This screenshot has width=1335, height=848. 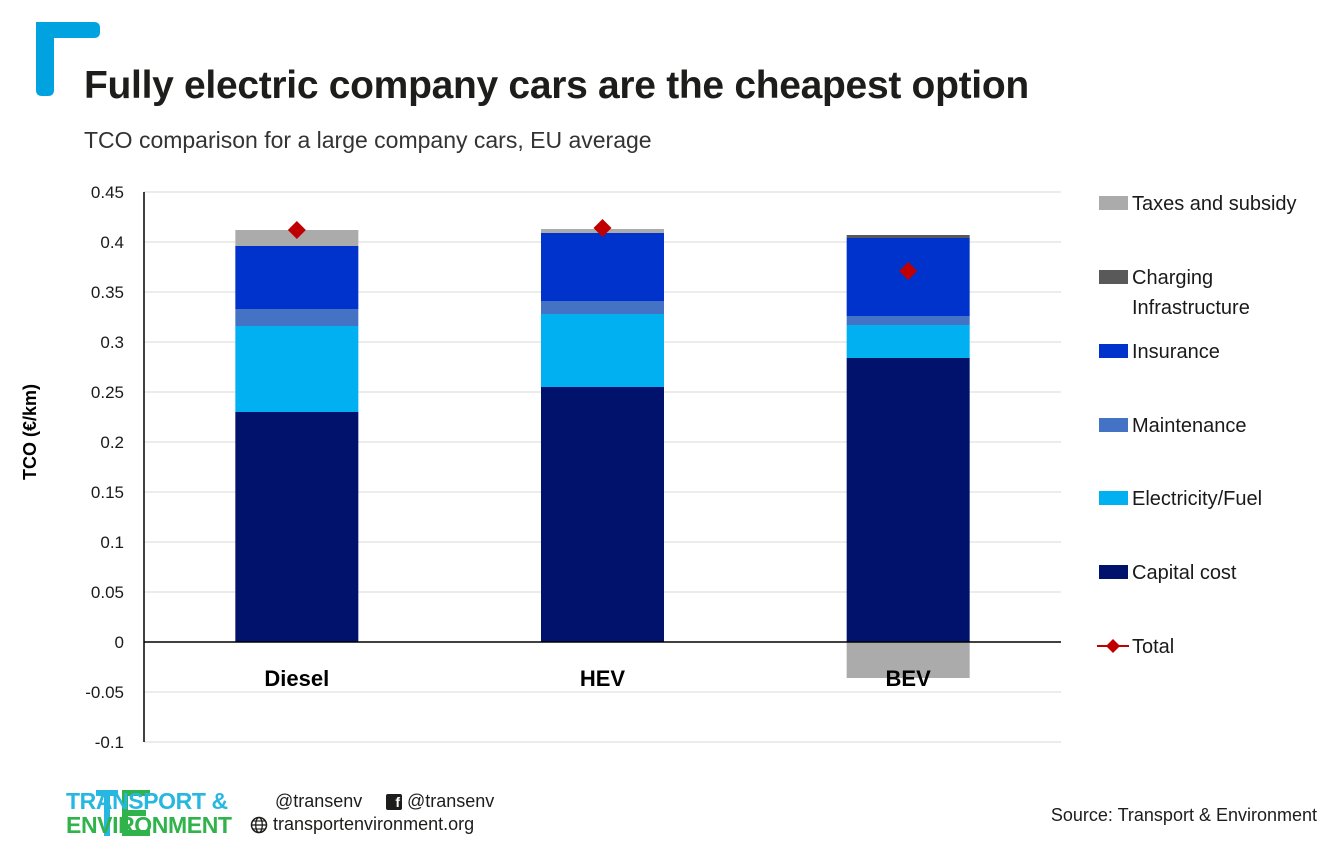 What do you see at coordinates (1191, 308) in the screenshot?
I see `legend-label-line: Infrastructure` at bounding box center [1191, 308].